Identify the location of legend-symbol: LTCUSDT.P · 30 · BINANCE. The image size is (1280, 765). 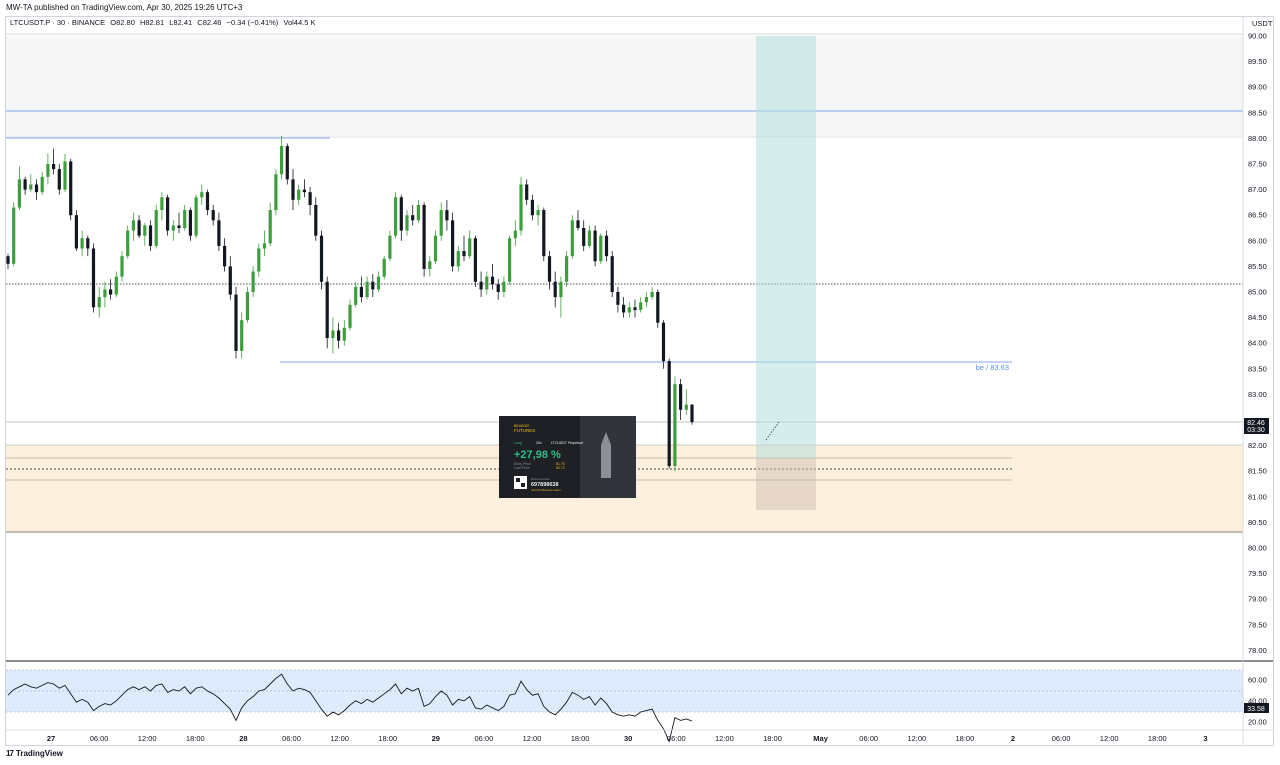
(58, 22).